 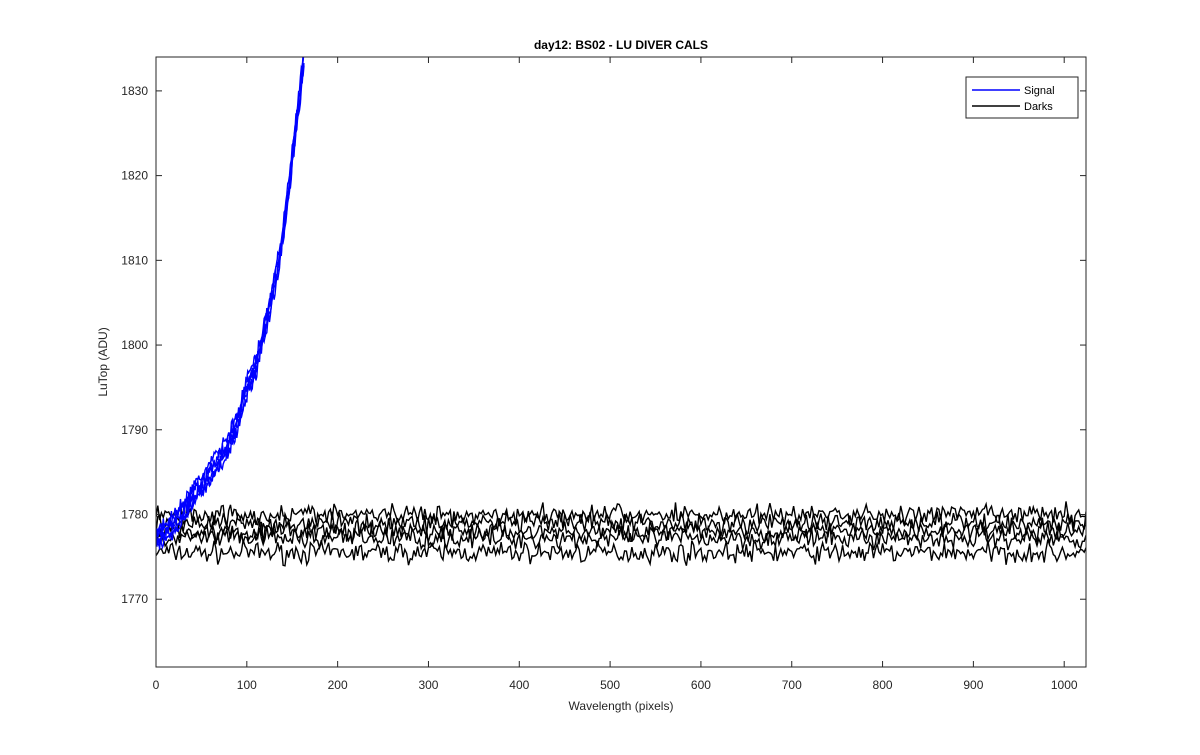 What do you see at coordinates (103, 361) in the screenshot?
I see `y-axis-label: LuTop (ADU)` at bounding box center [103, 361].